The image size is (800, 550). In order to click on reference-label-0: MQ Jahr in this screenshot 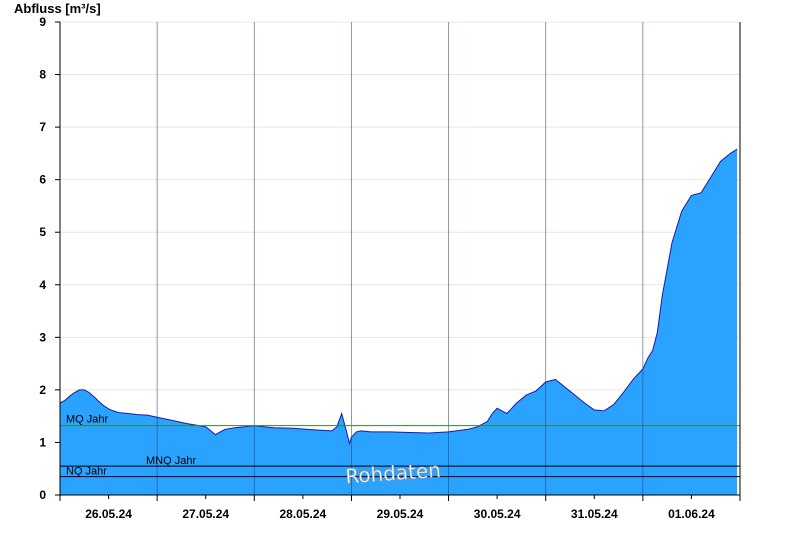, I will do `click(87, 420)`.